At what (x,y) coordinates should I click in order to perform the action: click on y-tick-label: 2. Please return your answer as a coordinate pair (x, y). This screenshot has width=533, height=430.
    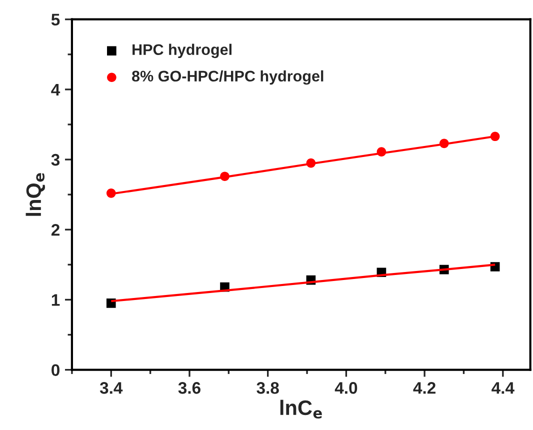
    Looking at the image, I should click on (55, 230).